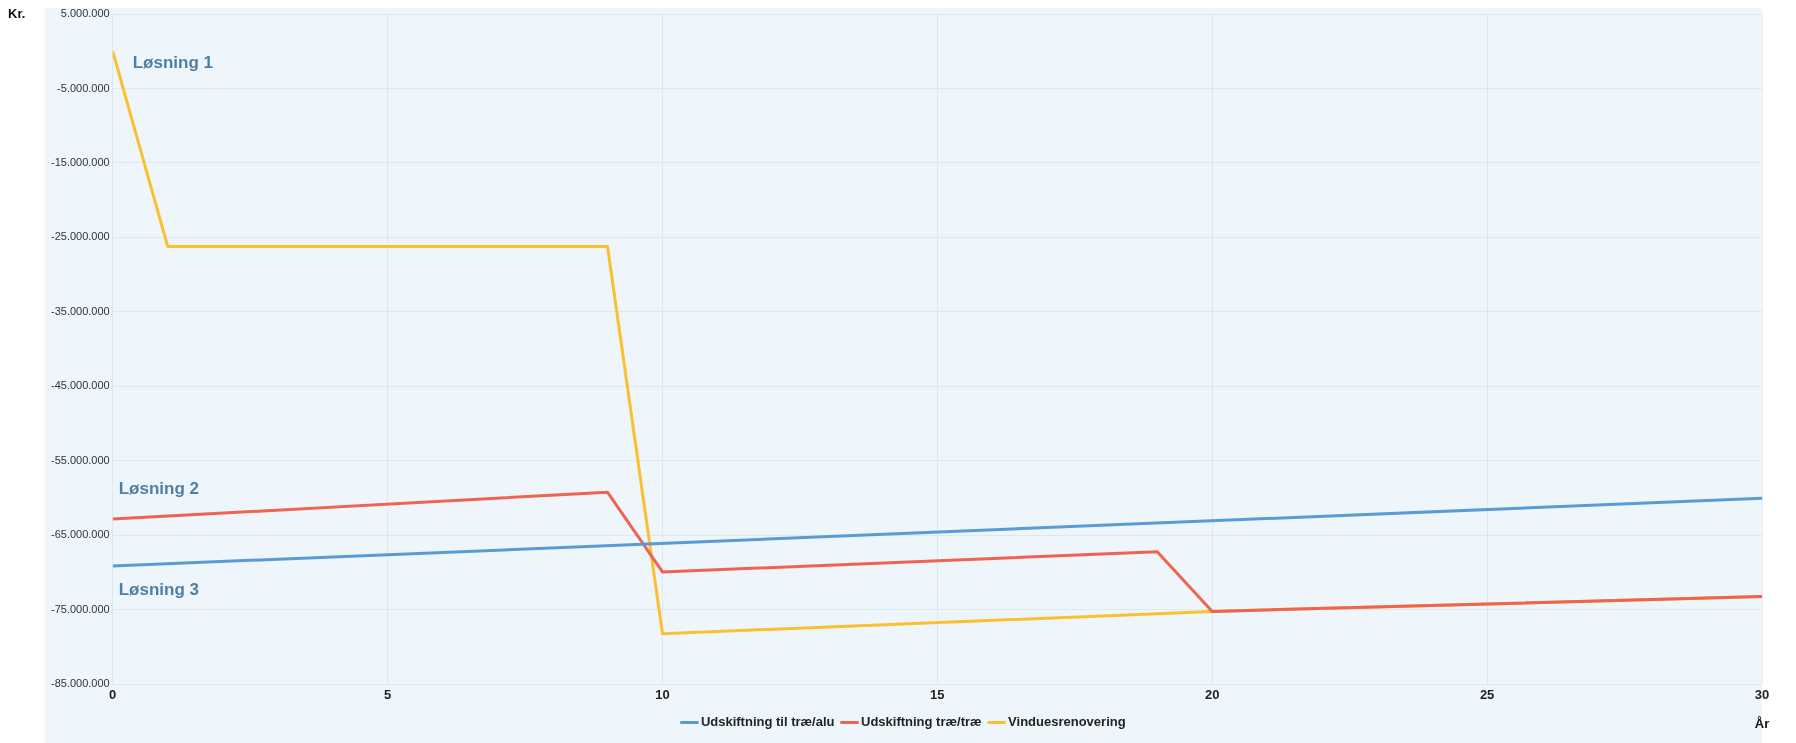 This screenshot has height=743, width=1796. I want to click on annotation: Løsning 1, so click(172, 62).